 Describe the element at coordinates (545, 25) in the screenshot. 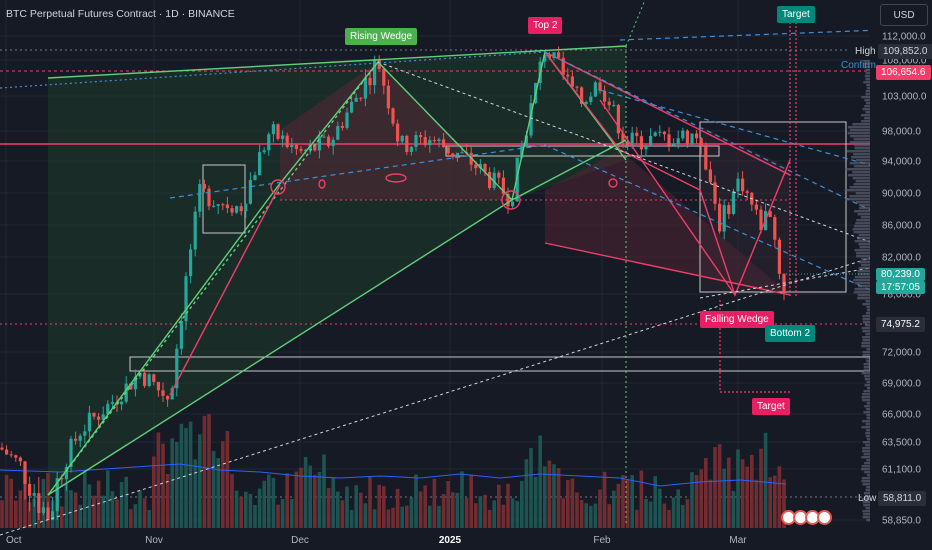

I see `top2-label: Top 2` at that location.